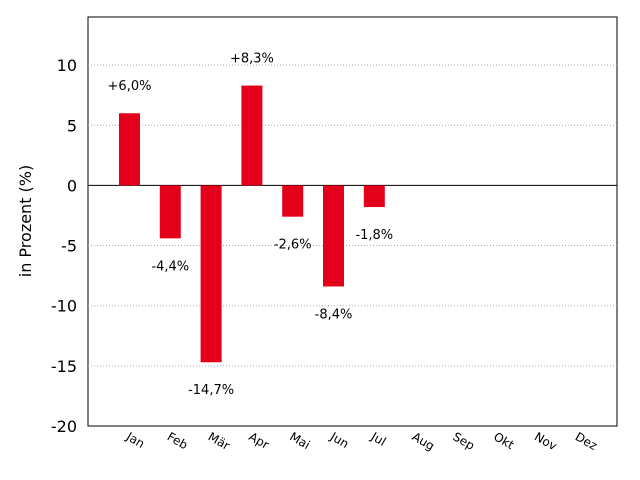 This screenshot has width=640, height=480. What do you see at coordinates (334, 314) in the screenshot?
I see `data-label: -8,4%` at bounding box center [334, 314].